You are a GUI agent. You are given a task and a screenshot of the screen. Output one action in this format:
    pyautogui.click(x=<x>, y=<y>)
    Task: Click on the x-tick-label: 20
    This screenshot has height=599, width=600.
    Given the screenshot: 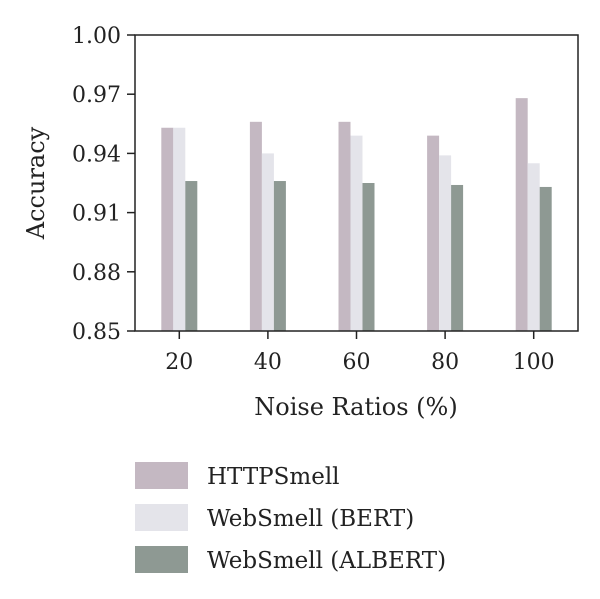 What is the action you would take?
    pyautogui.click(x=179, y=362)
    